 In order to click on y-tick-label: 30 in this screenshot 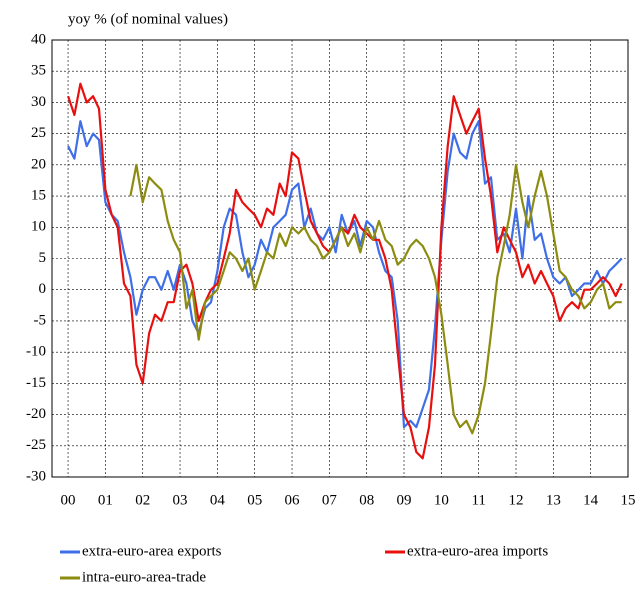, I will do `click(38, 102)`.